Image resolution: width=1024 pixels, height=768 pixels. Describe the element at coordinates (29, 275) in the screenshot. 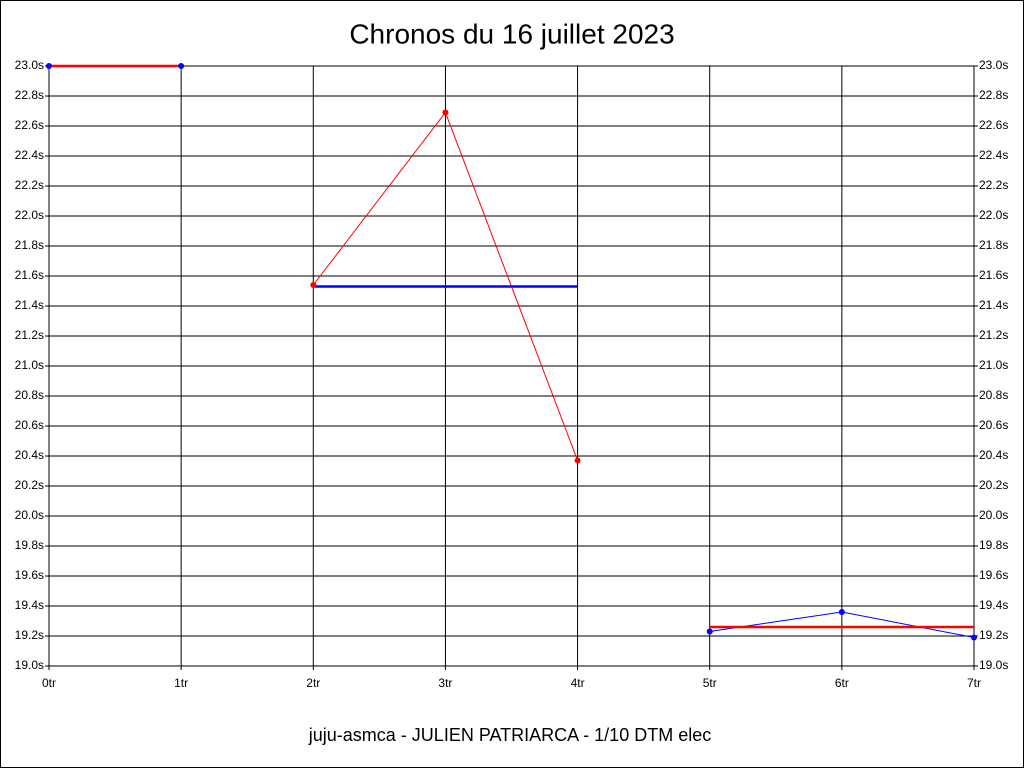

I see `y-tick-label: 21.6s` at that location.